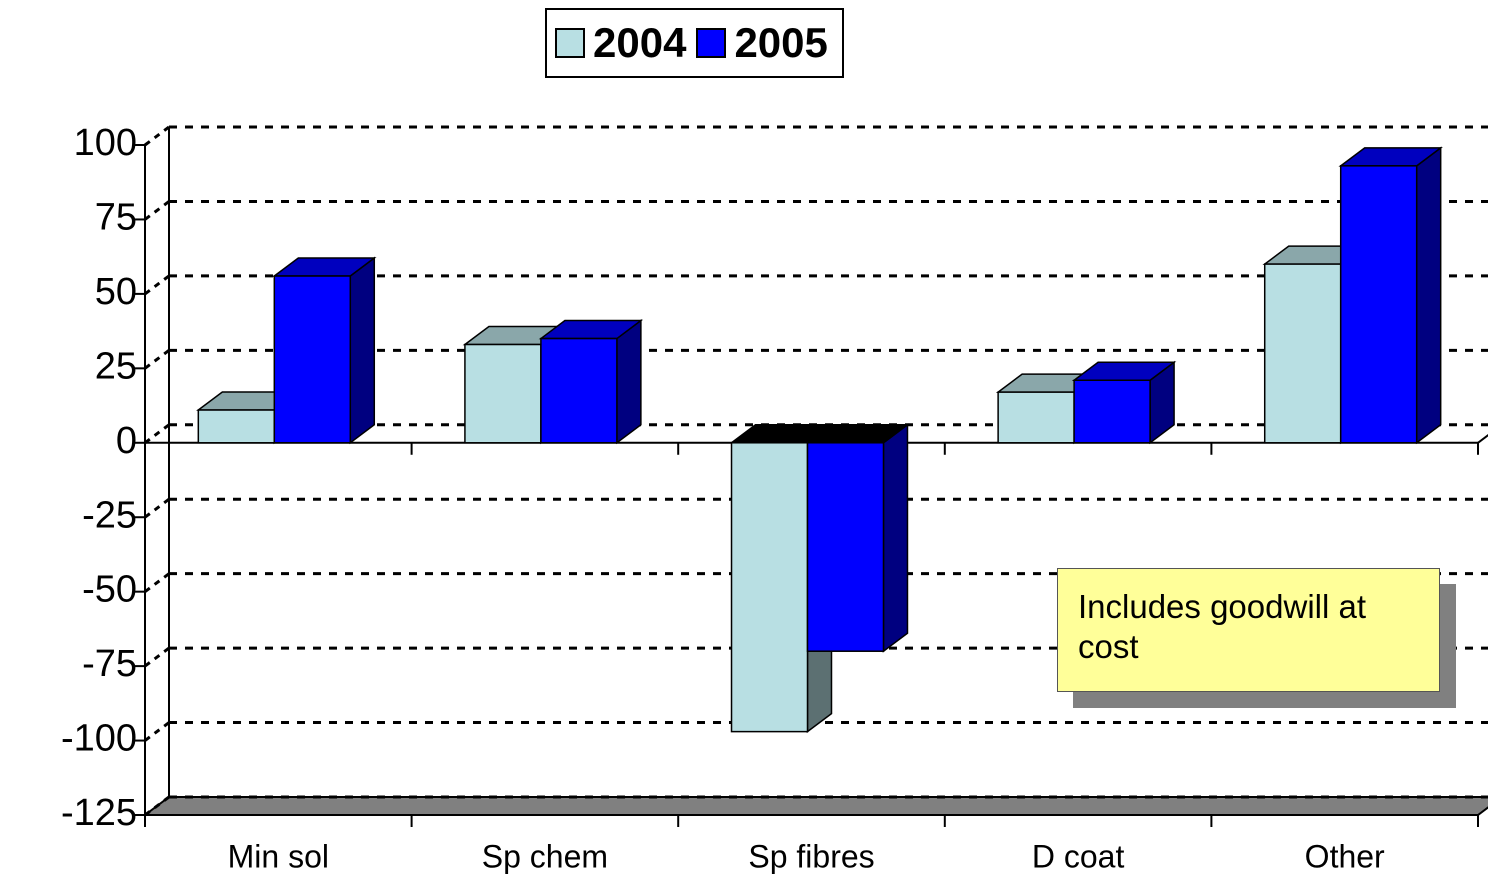 Image resolution: width=1488 pixels, height=879 pixels. I want to click on legend-item: 2005, so click(762, 43).